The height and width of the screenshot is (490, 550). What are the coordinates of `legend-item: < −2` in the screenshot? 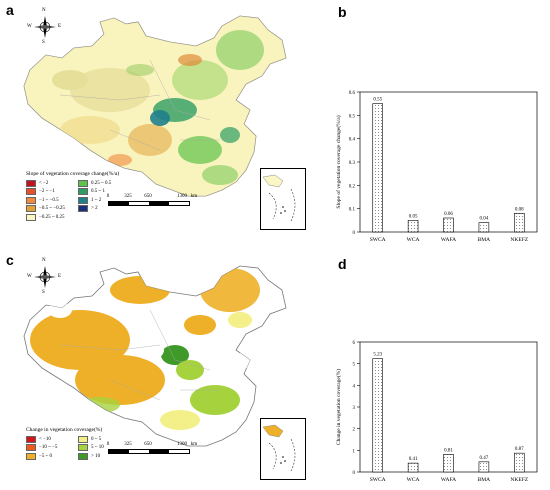 It's located at (52, 183).